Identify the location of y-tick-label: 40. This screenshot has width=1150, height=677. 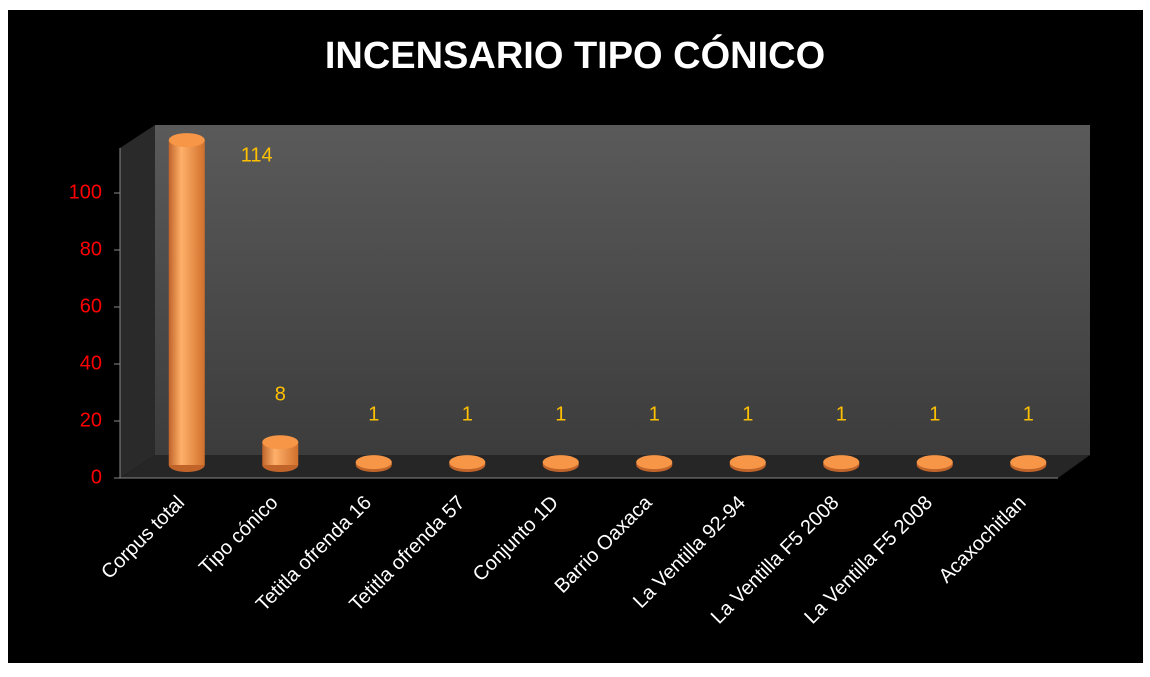
(91, 363).